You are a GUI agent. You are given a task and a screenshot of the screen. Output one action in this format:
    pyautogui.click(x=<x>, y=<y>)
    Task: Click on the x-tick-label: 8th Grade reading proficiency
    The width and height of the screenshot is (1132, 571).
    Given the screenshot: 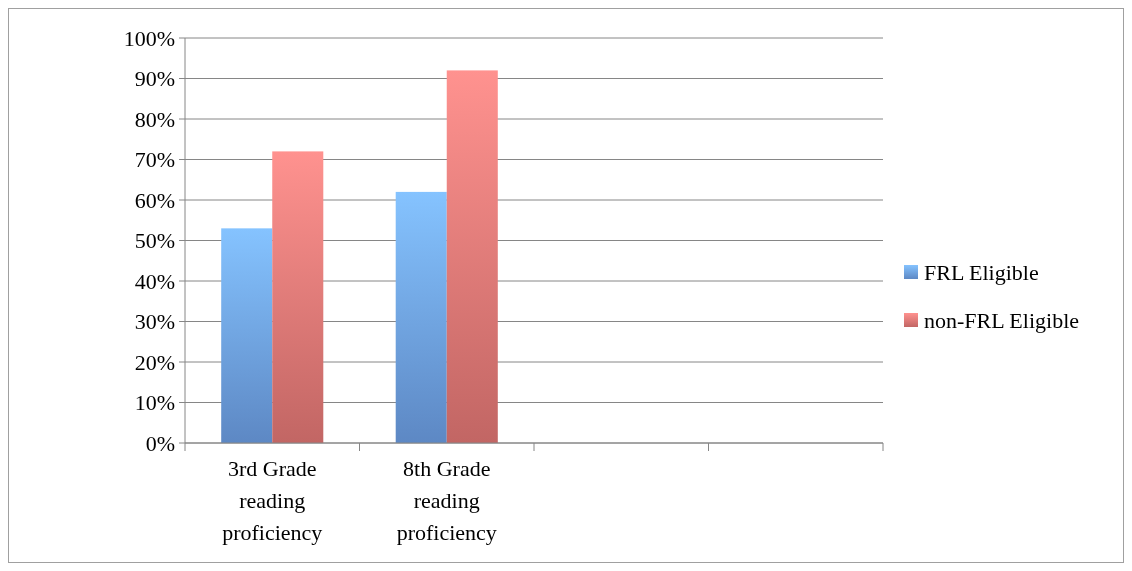 What is the action you would take?
    pyautogui.click(x=446, y=500)
    